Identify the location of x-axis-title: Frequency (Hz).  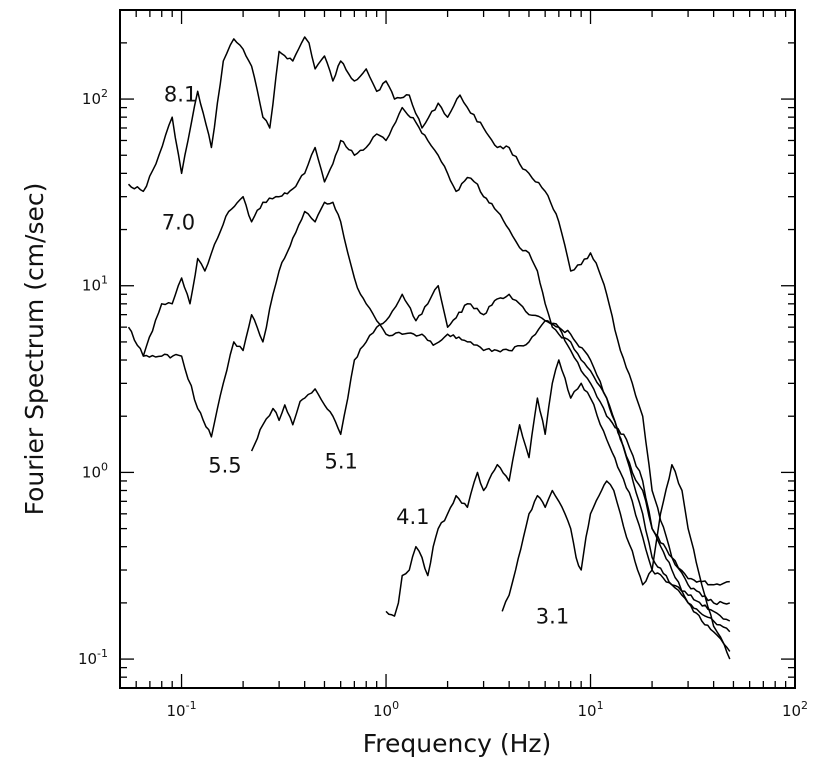
(457, 743).